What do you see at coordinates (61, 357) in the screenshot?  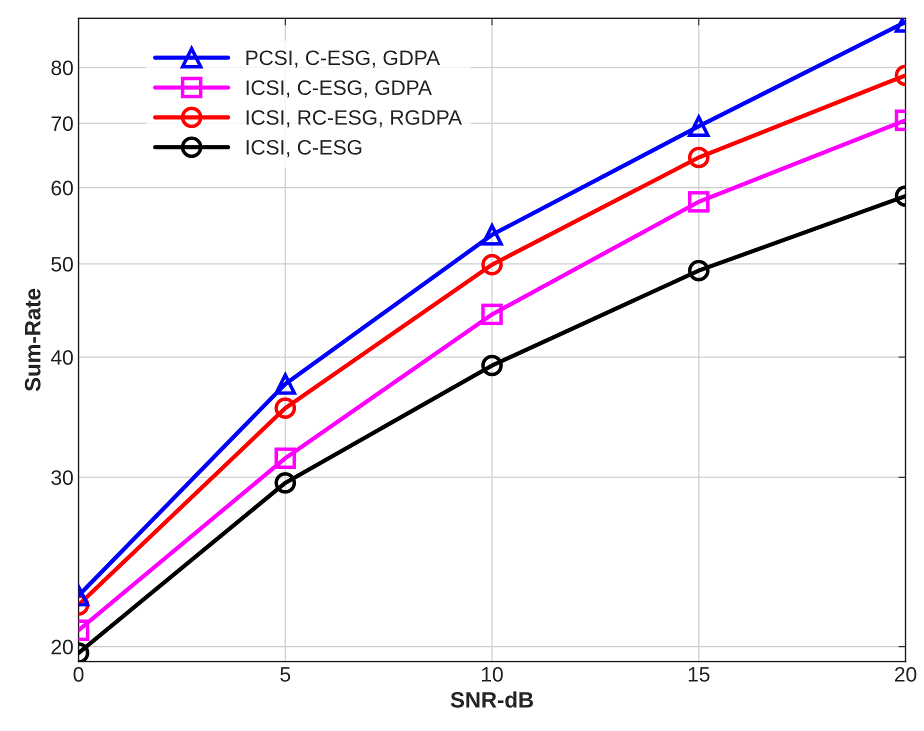 I see `y-tick-label: 40` at bounding box center [61, 357].